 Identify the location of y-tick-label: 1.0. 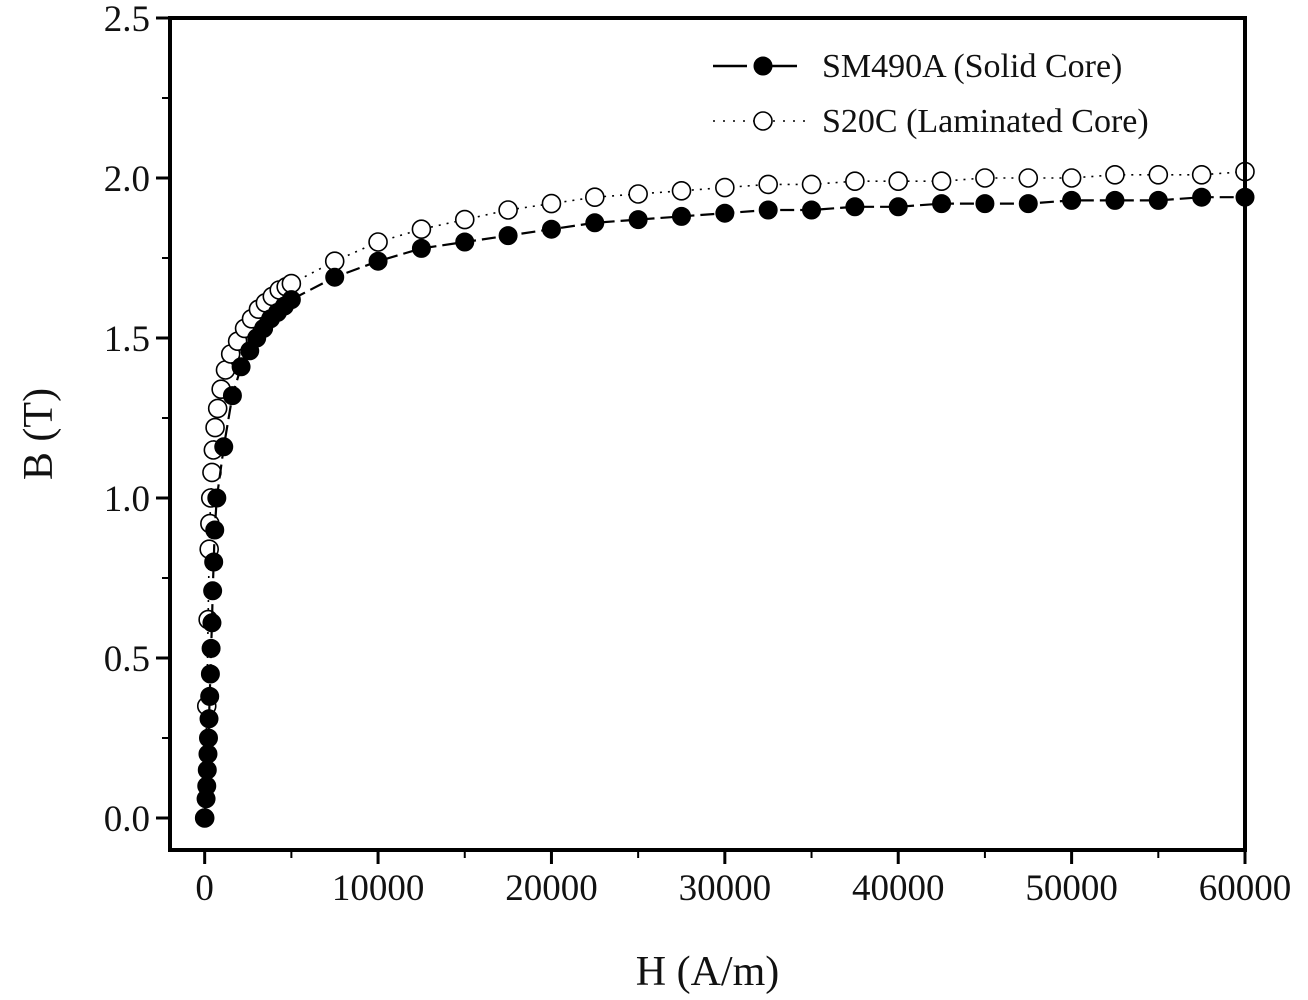
(127, 499).